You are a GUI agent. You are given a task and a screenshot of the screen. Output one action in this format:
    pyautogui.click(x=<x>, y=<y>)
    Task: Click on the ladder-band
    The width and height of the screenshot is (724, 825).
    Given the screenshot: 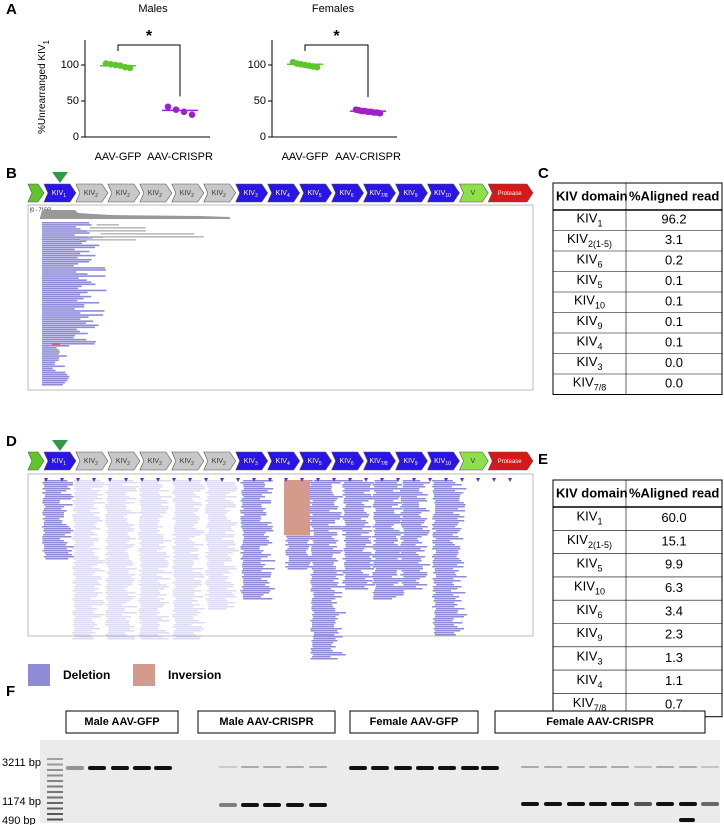 What is the action you would take?
    pyautogui.click(x=55, y=797)
    